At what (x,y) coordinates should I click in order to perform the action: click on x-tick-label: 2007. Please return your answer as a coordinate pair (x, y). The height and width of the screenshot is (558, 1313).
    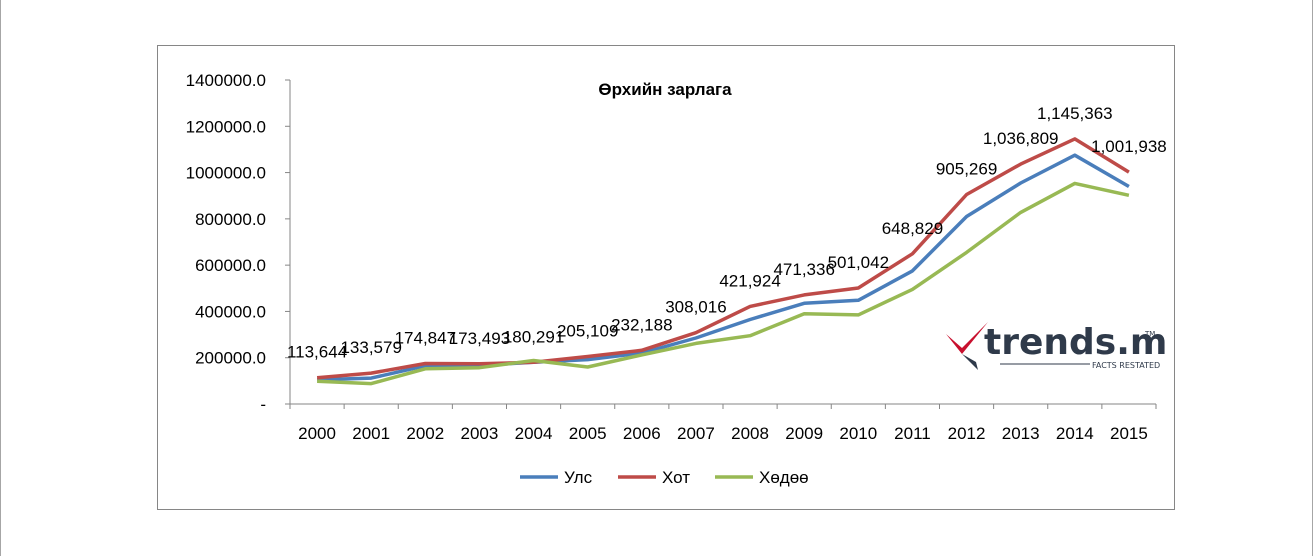
    Looking at the image, I should click on (696, 433).